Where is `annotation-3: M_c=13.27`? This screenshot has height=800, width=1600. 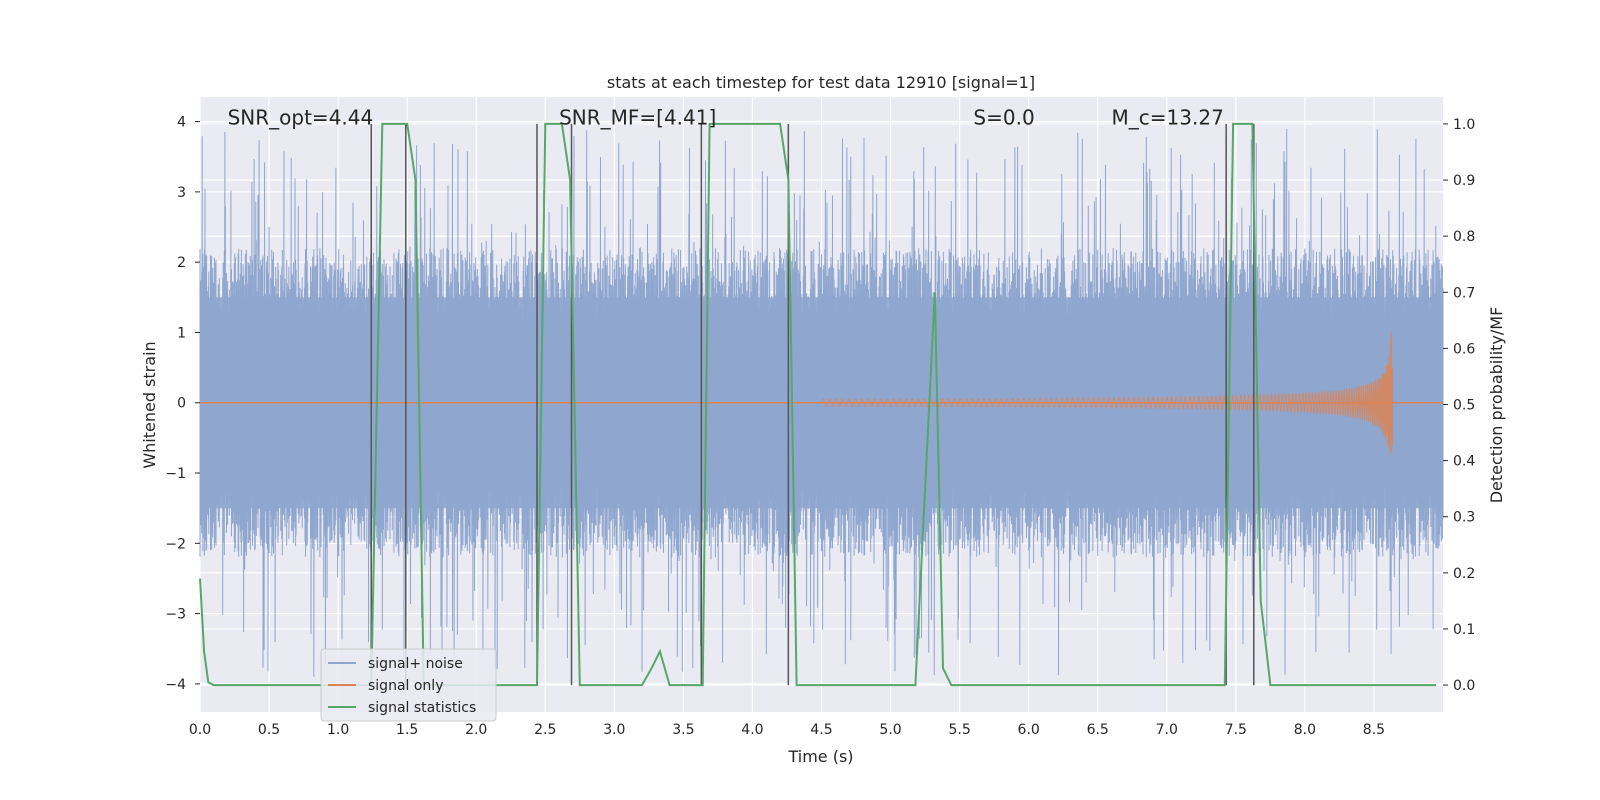
annotation-3: M_c=13.27 is located at coordinates (1168, 118).